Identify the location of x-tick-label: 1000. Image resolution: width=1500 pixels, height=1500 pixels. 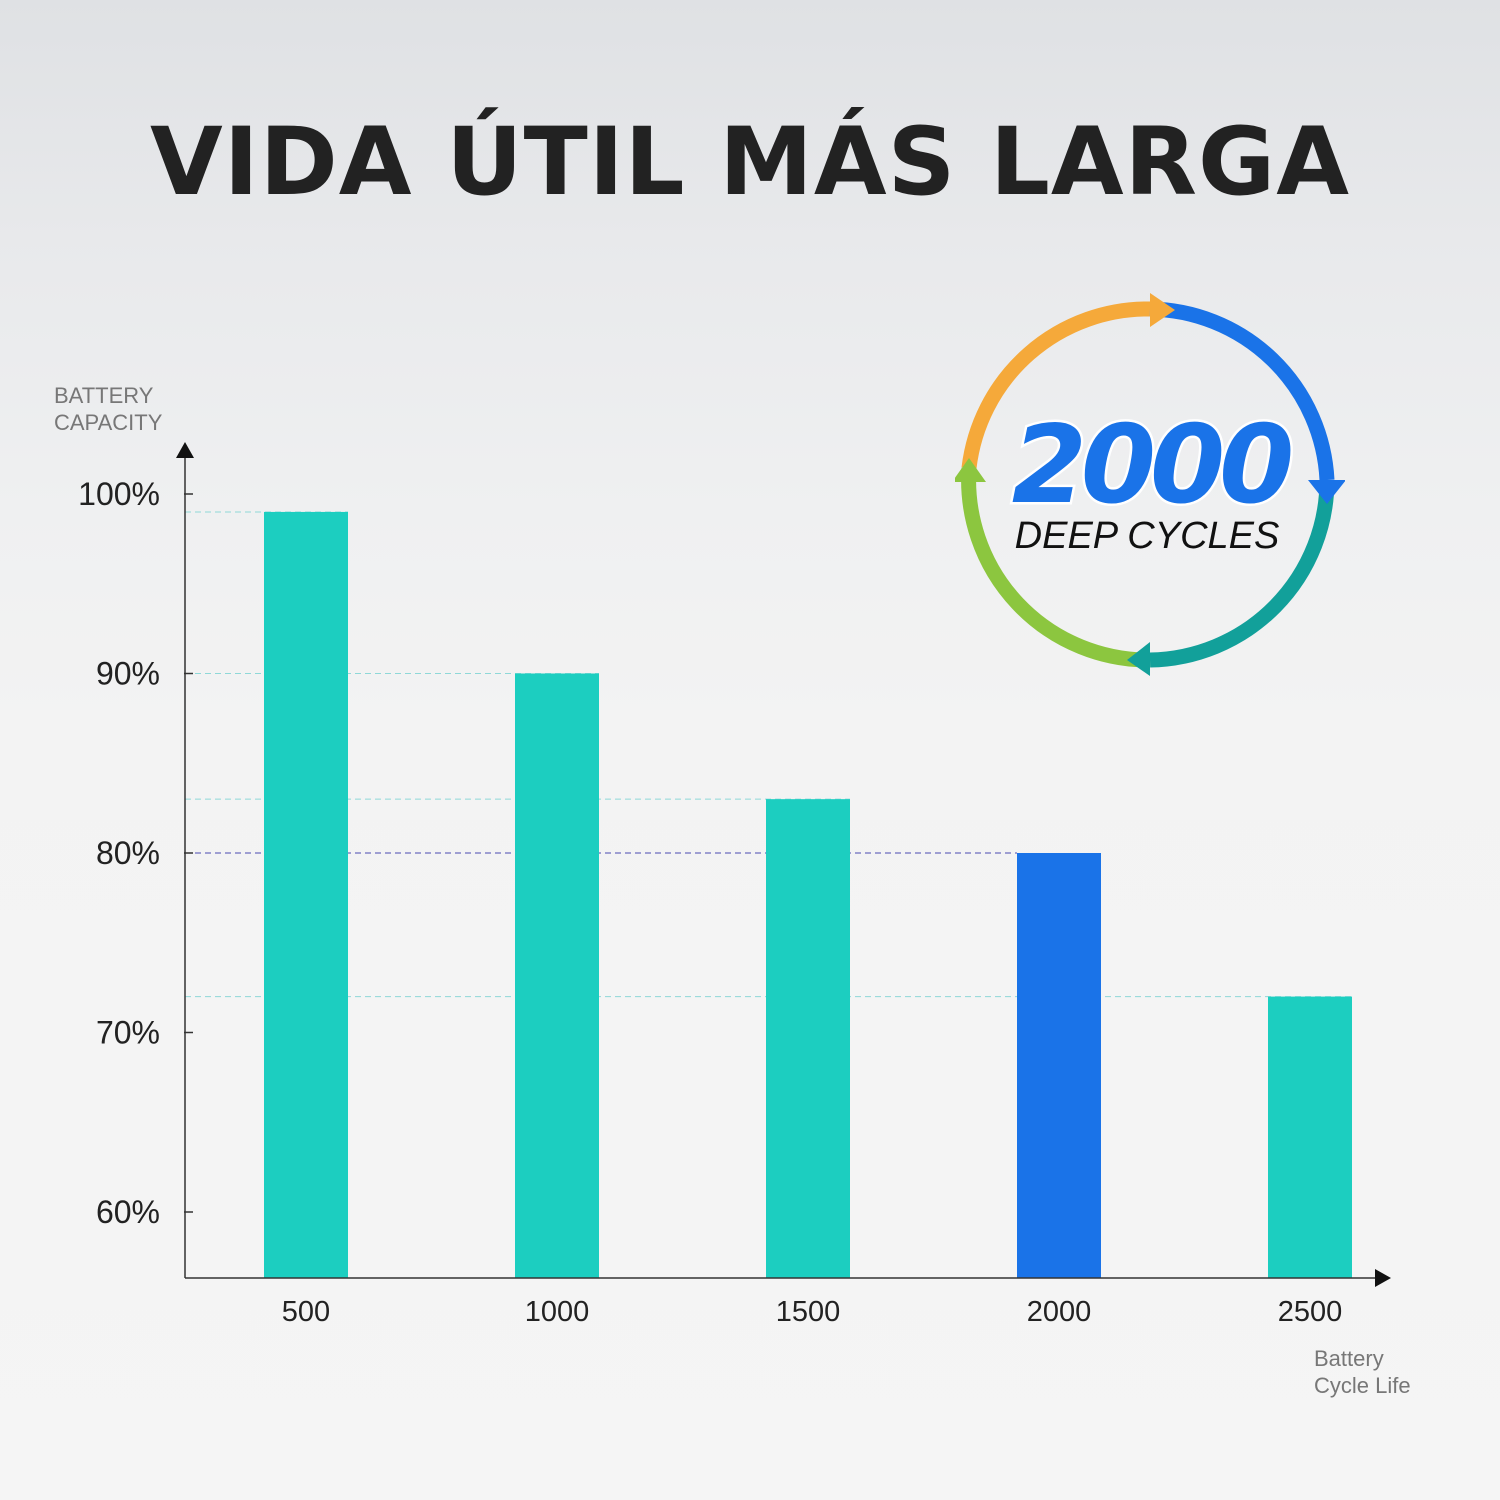
(557, 1312).